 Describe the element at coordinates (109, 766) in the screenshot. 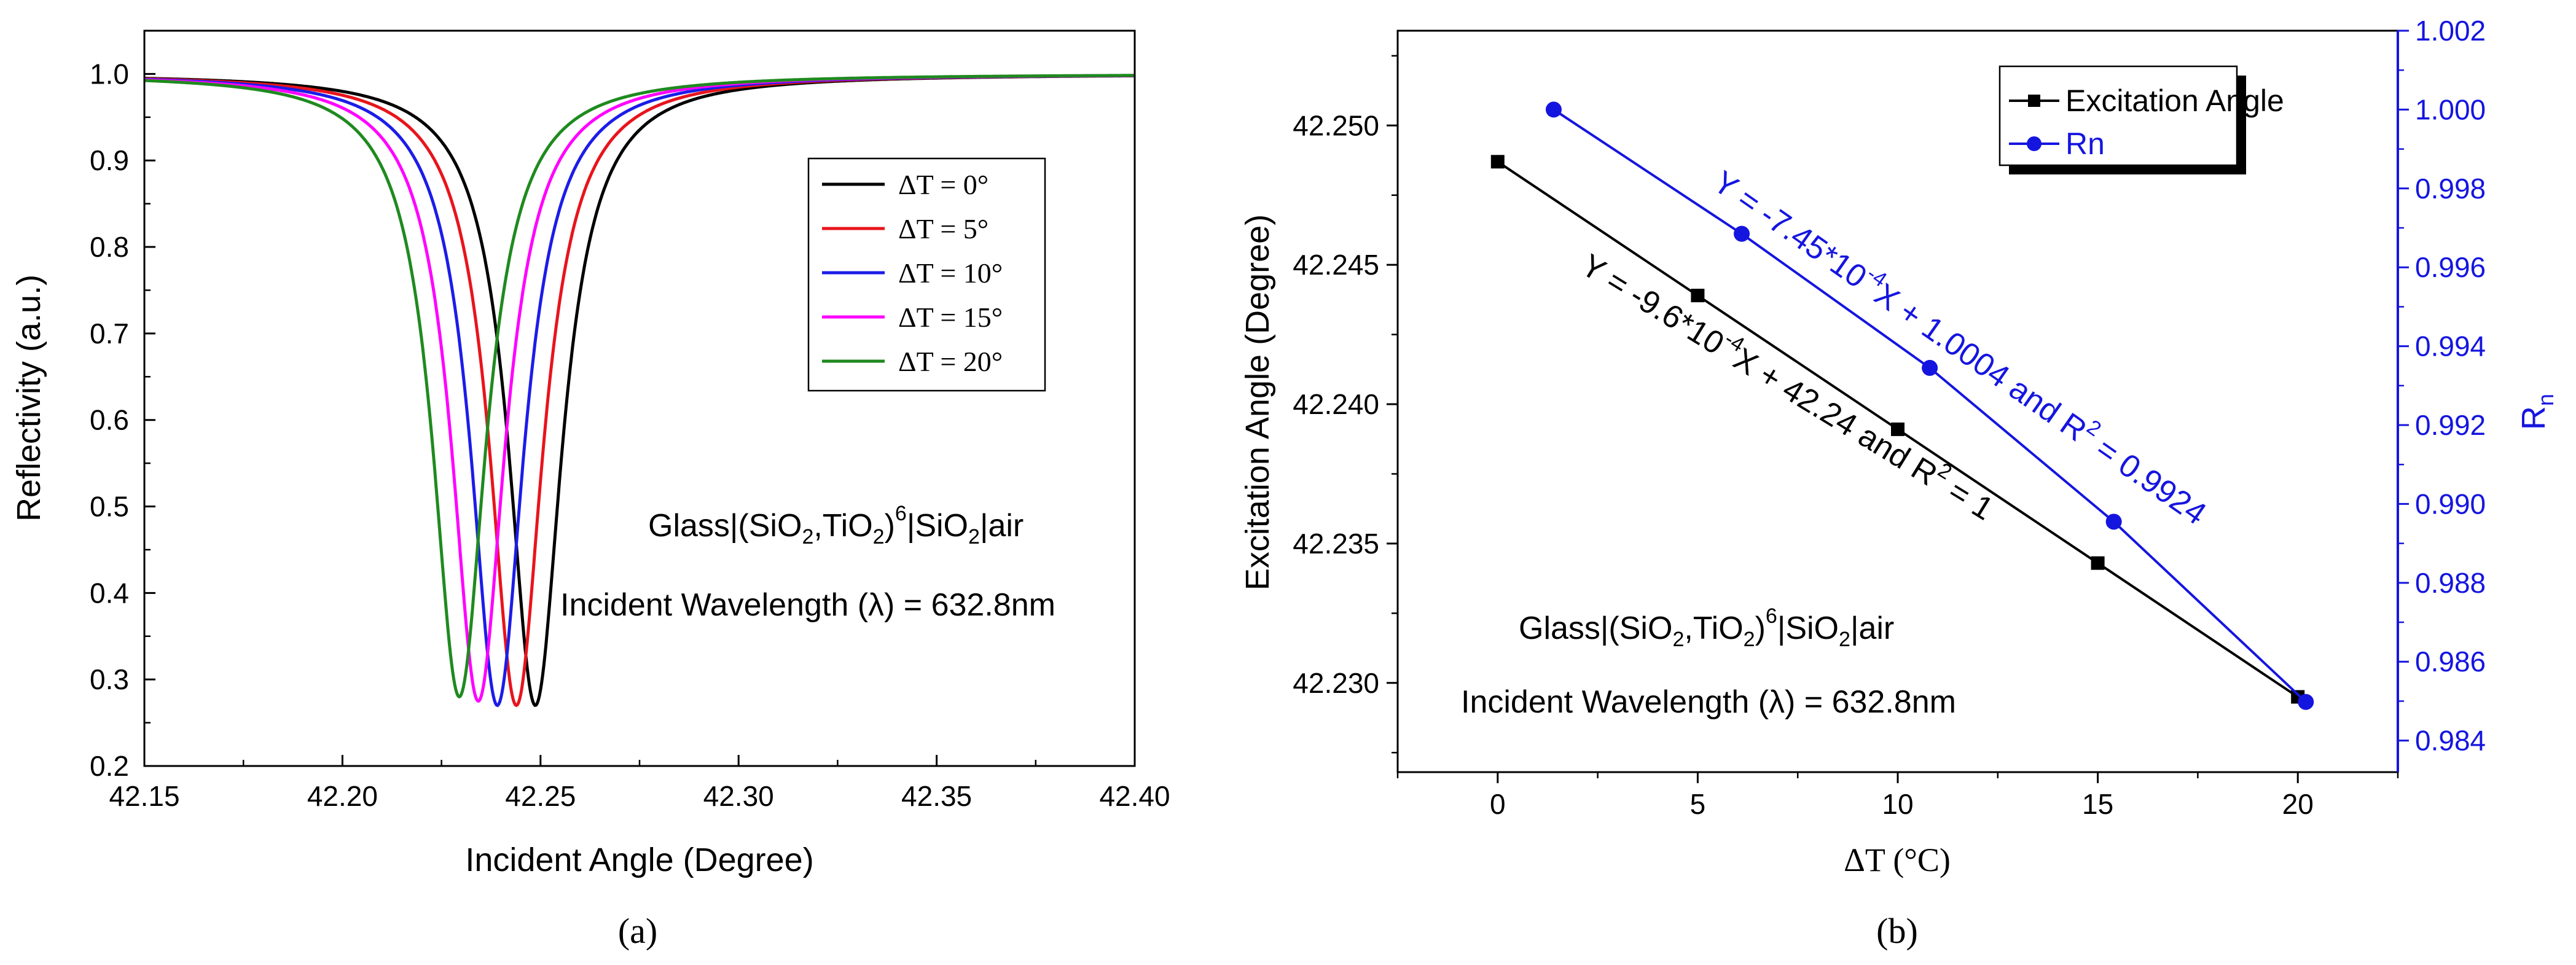

I see `a-y-tick-label: 0.2` at that location.